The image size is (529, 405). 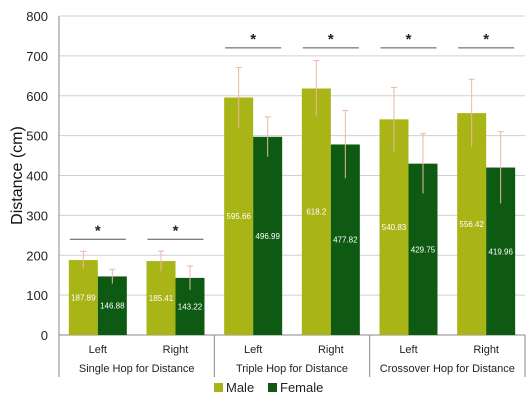 I want to click on y-tick-label: 500, so click(x=37, y=136).